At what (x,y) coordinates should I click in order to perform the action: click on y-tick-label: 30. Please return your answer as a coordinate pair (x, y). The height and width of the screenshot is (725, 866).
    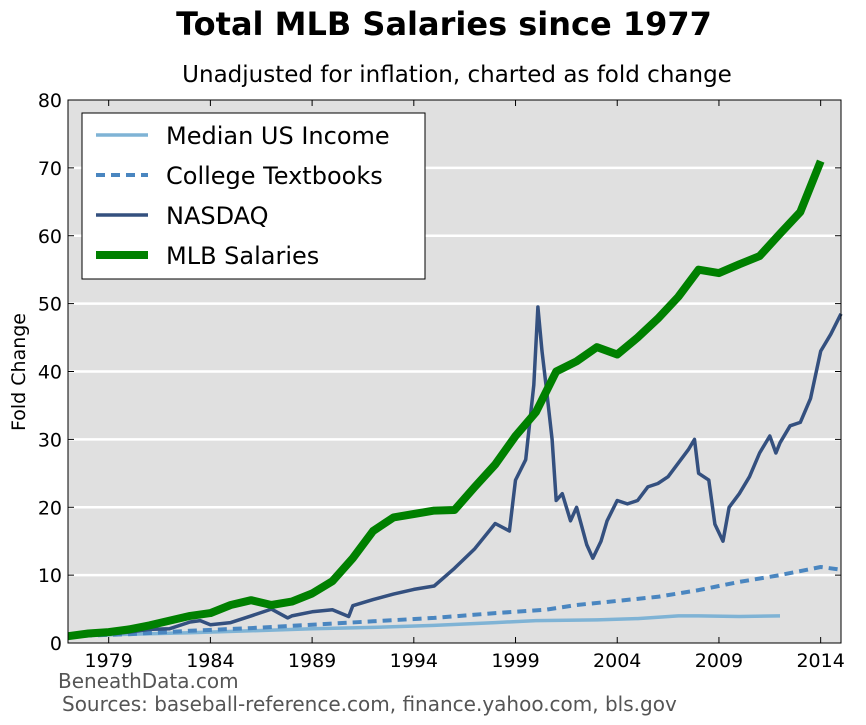
    Looking at the image, I should click on (50, 440).